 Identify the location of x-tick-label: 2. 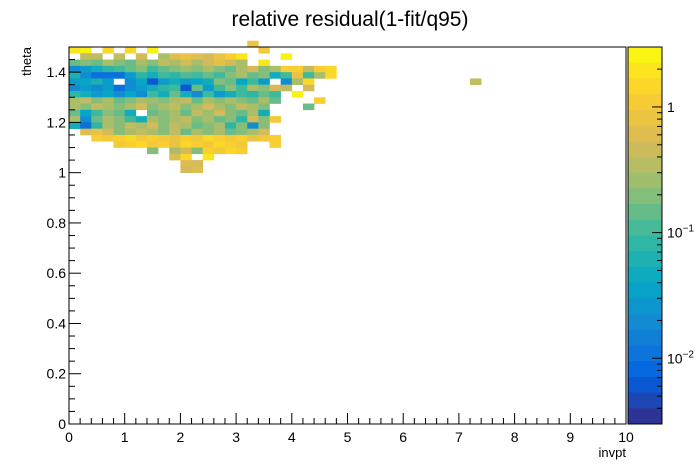
(181, 437).